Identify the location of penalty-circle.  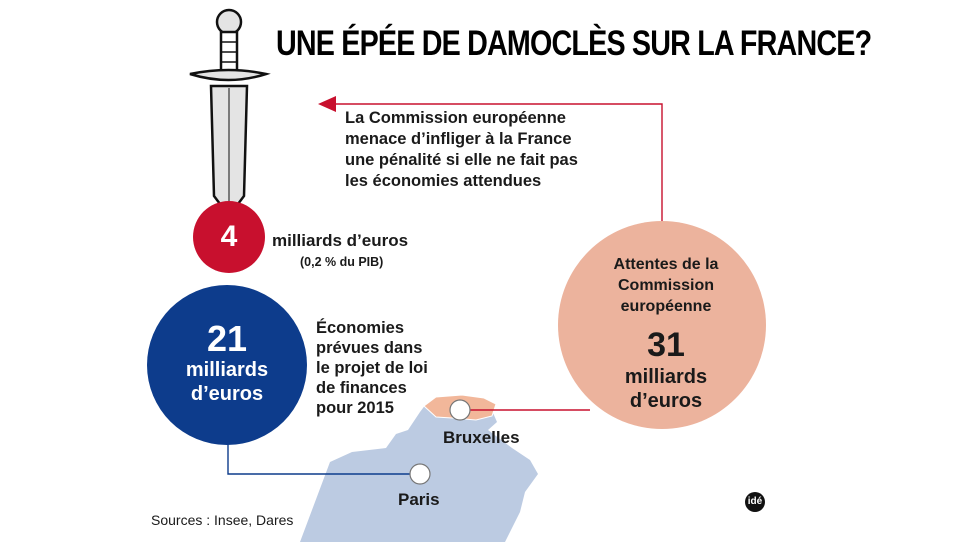
(229, 237).